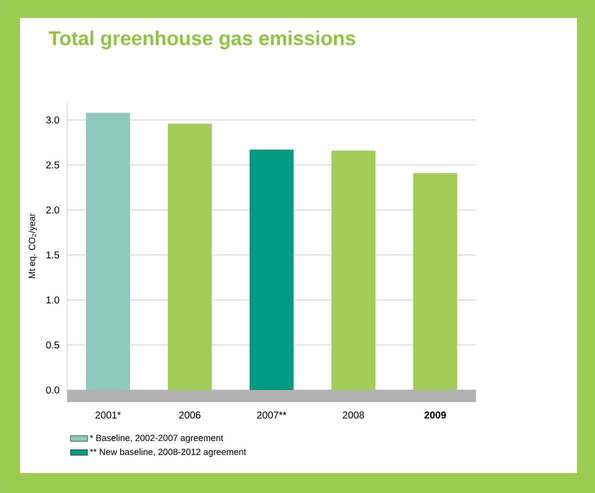  Describe the element at coordinates (53, 300) in the screenshot. I see `y-tick-label: 1.0` at that location.